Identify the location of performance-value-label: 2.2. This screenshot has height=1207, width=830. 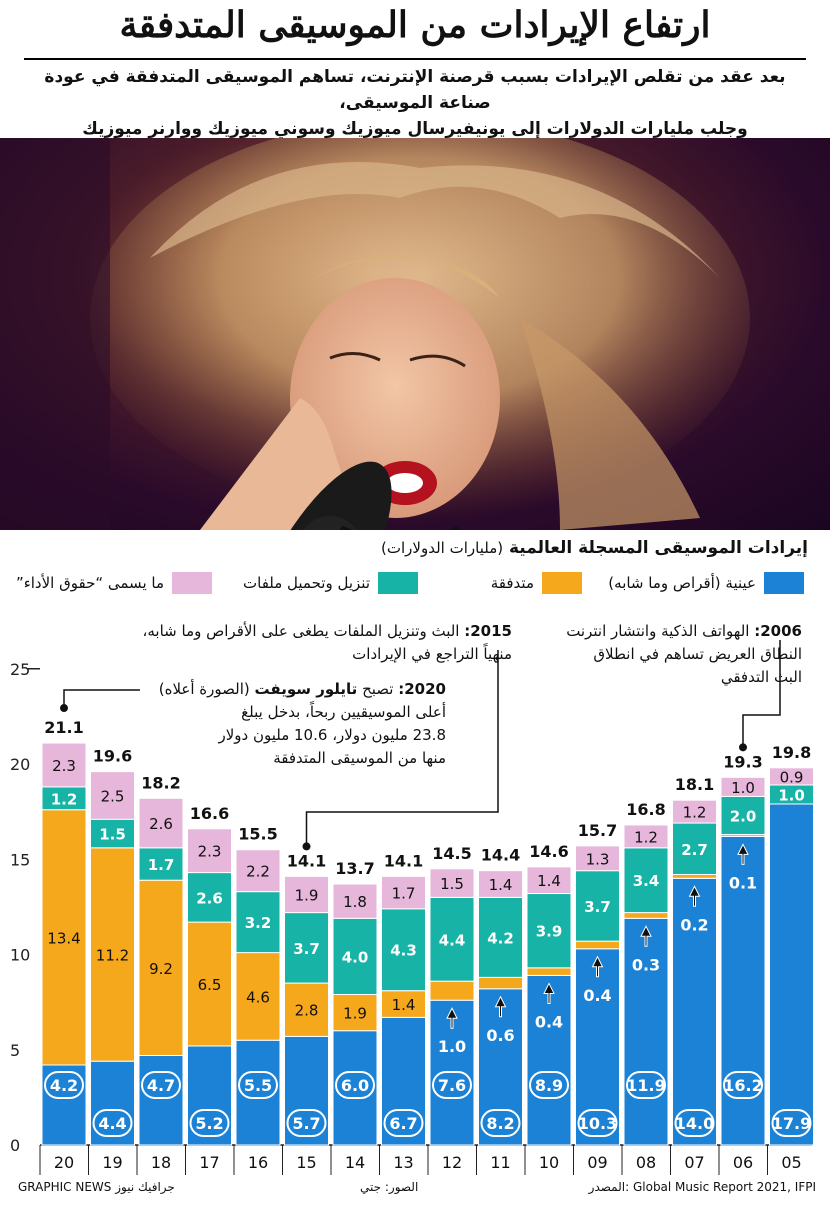
(258, 872).